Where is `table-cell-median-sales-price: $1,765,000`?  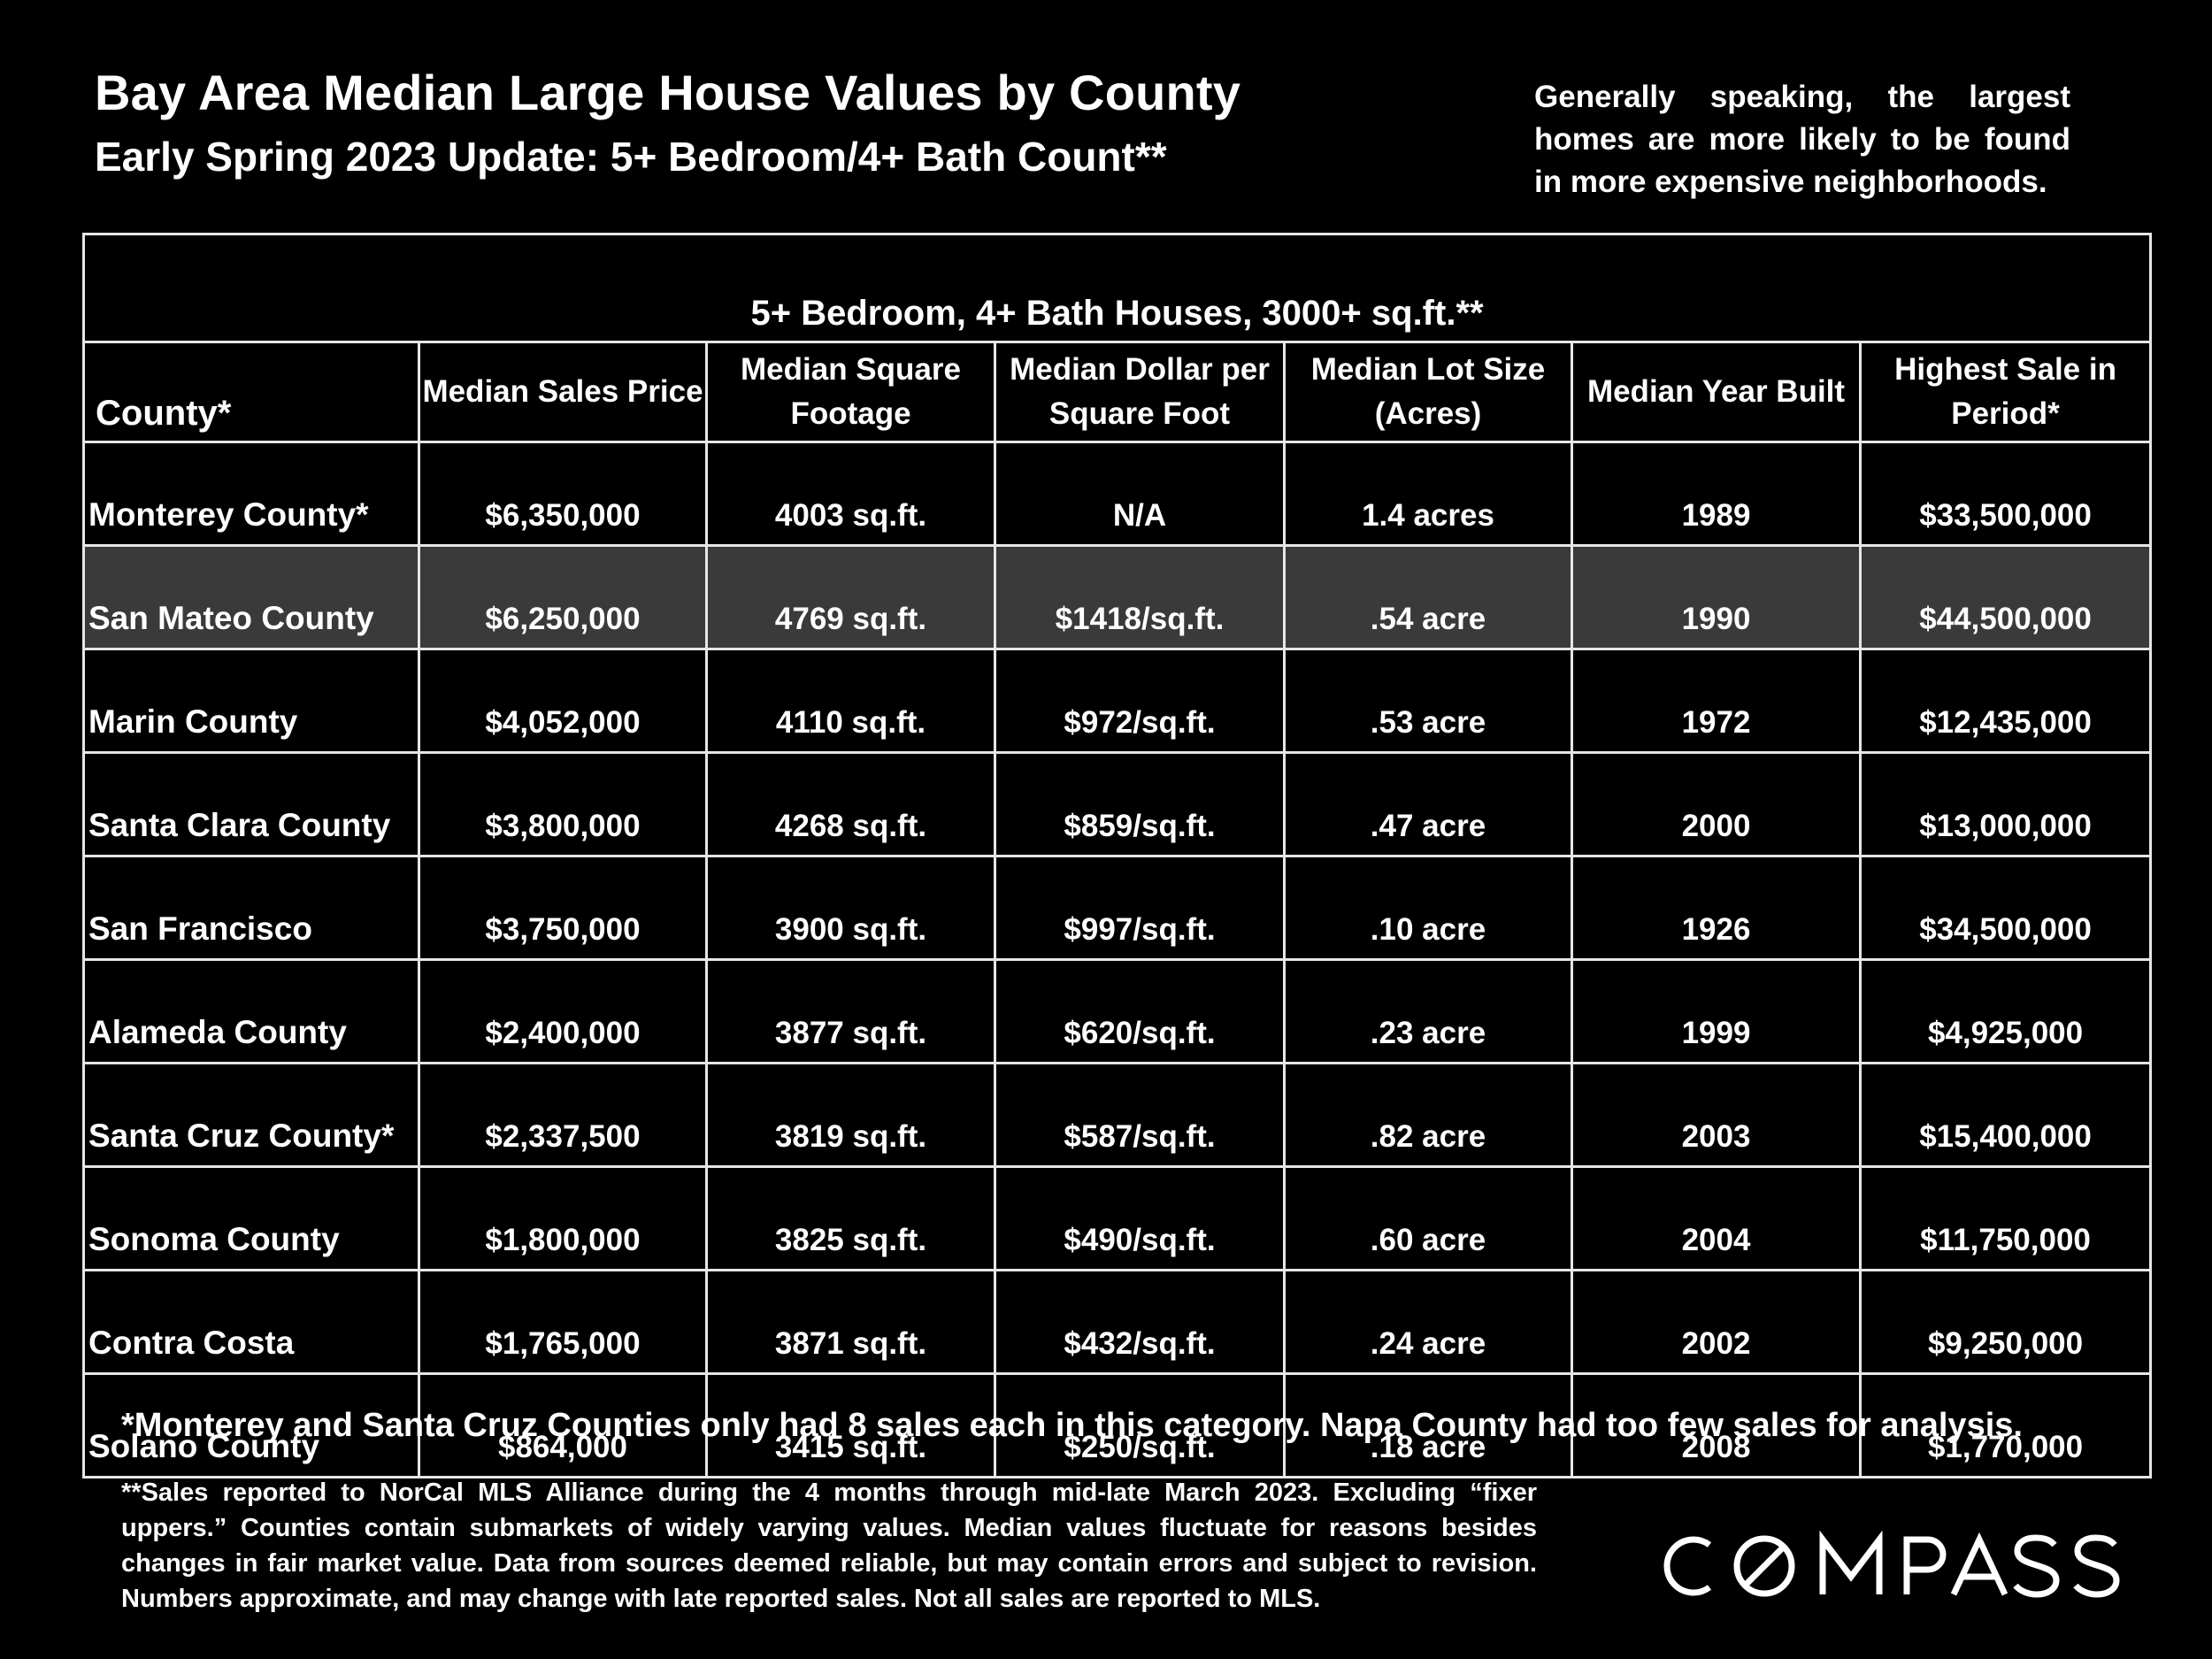
table-cell-median-sales-price: $1,765,000 is located at coordinates (563, 1322).